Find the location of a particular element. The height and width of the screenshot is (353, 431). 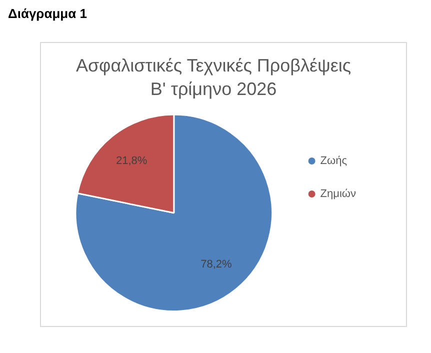

text: Διάγραμμα 1 is located at coordinates (47, 13).